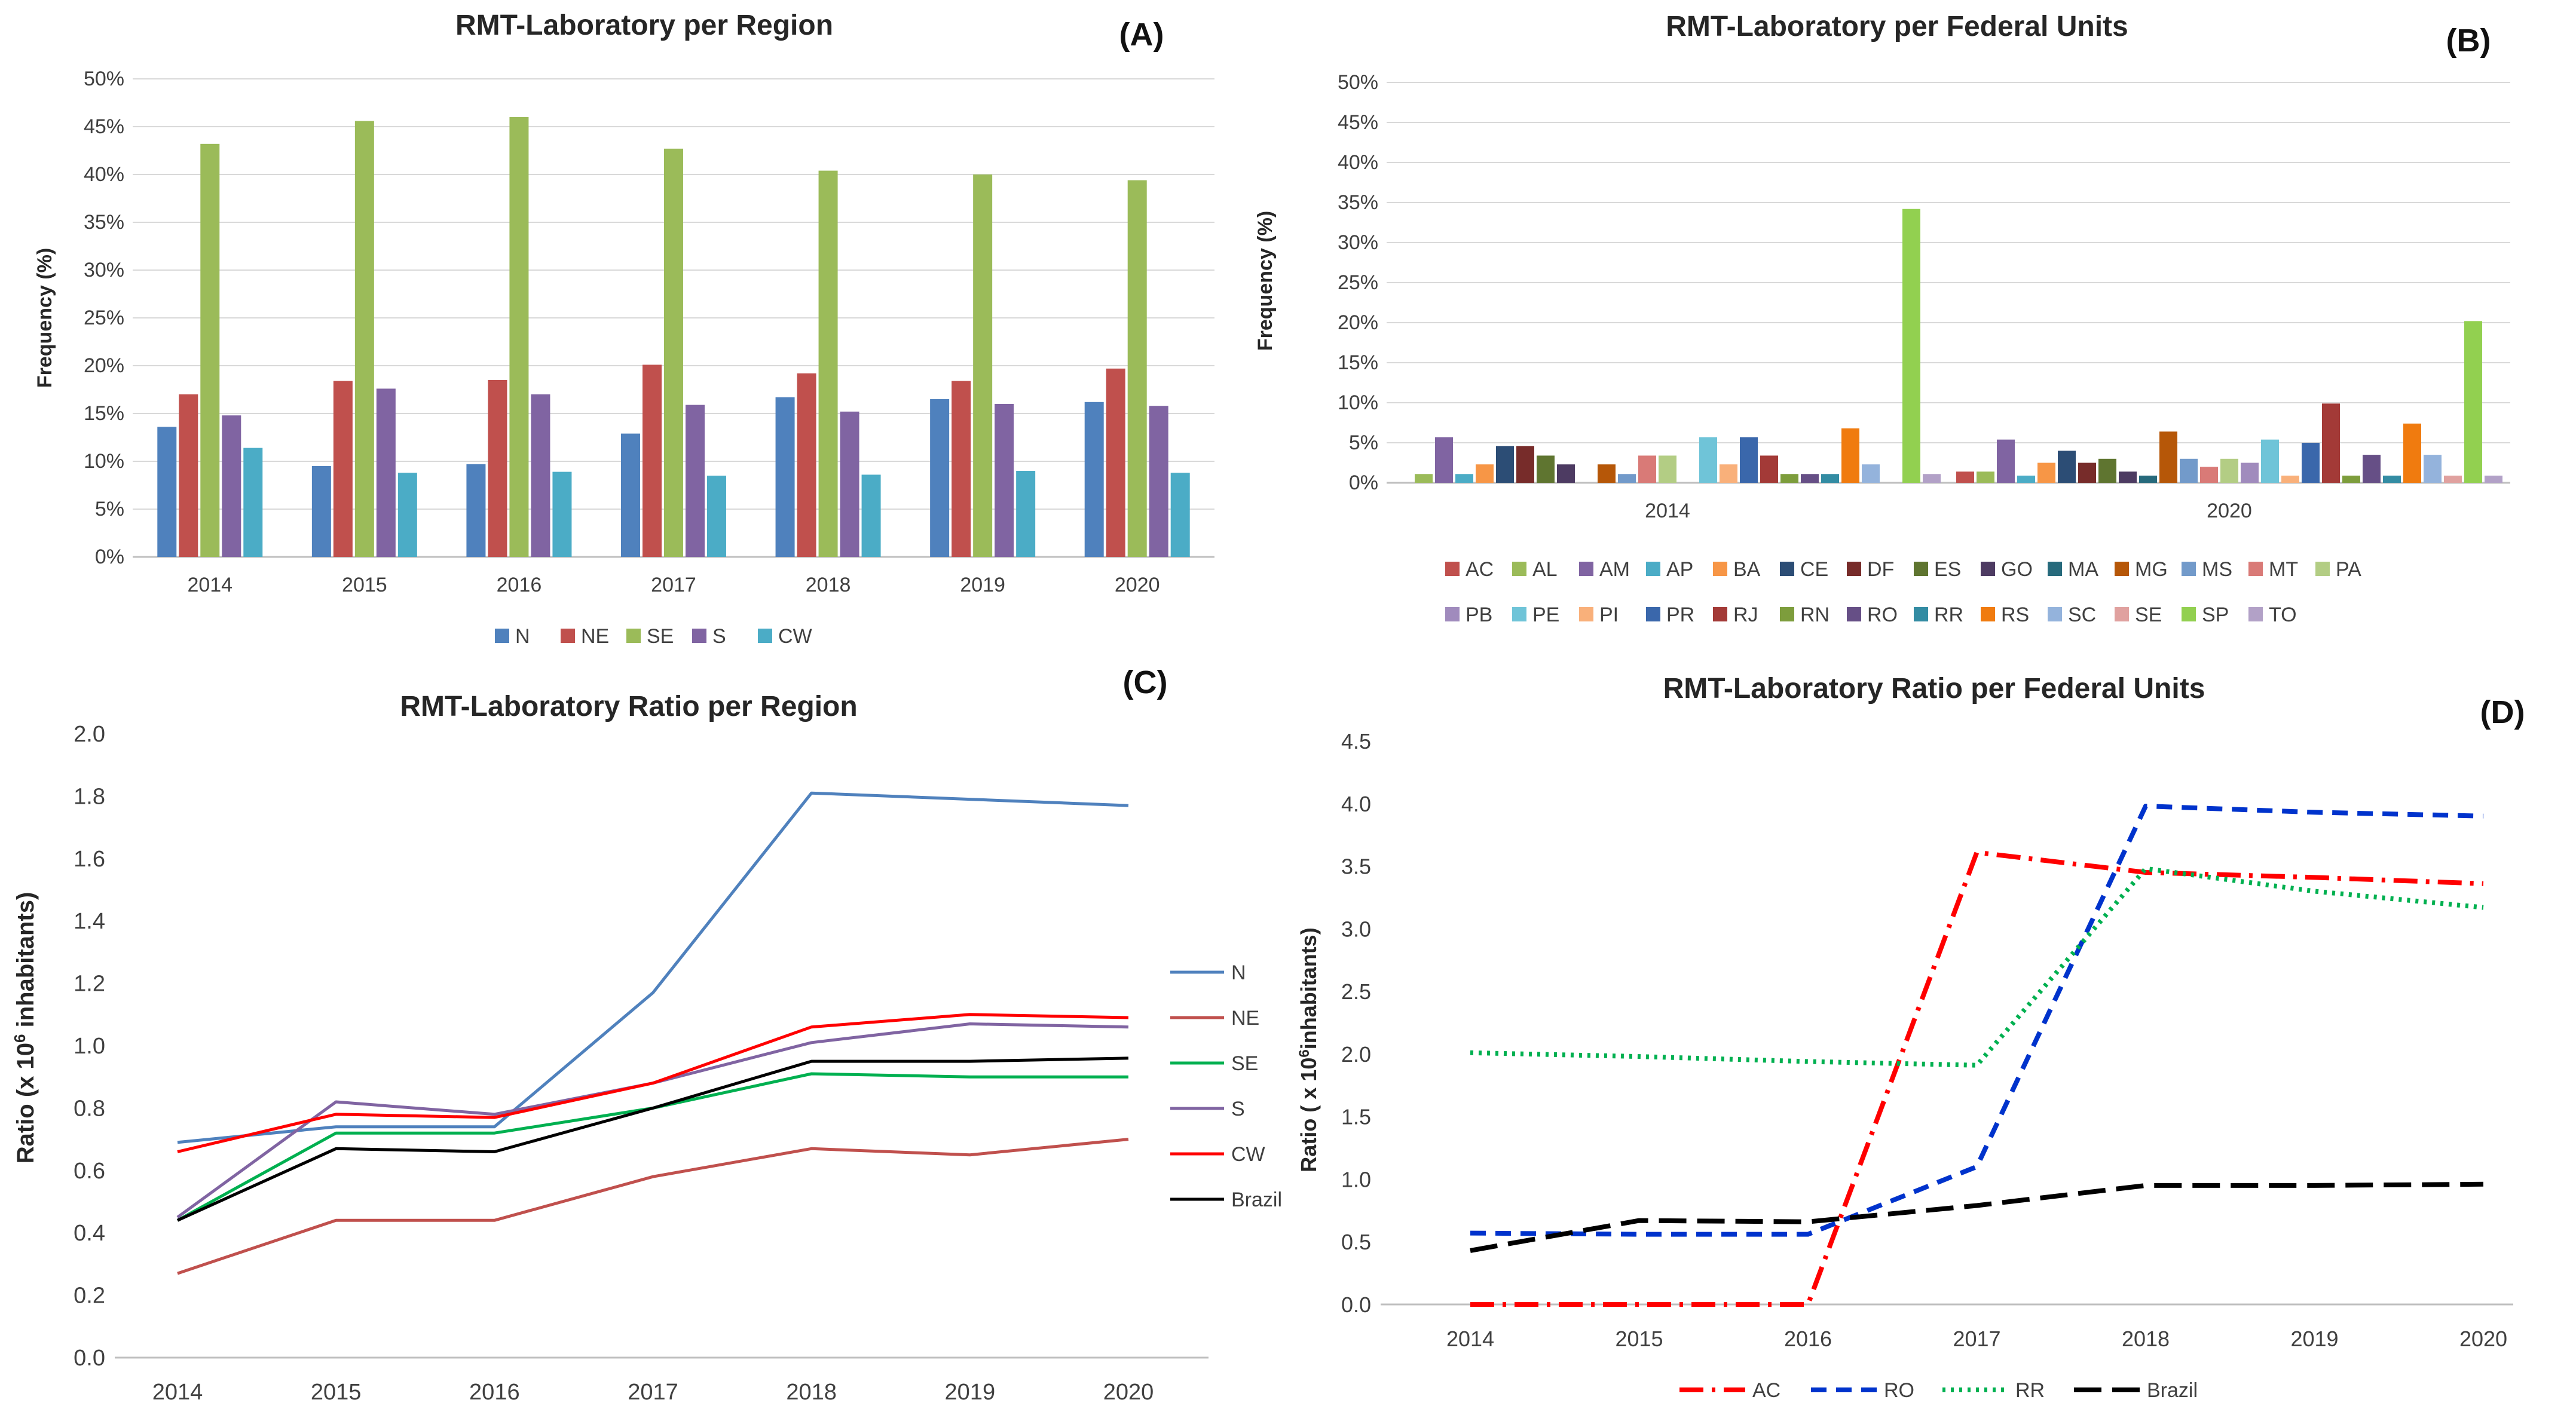  I want to click on y-tick-label: 15%, so click(104, 414).